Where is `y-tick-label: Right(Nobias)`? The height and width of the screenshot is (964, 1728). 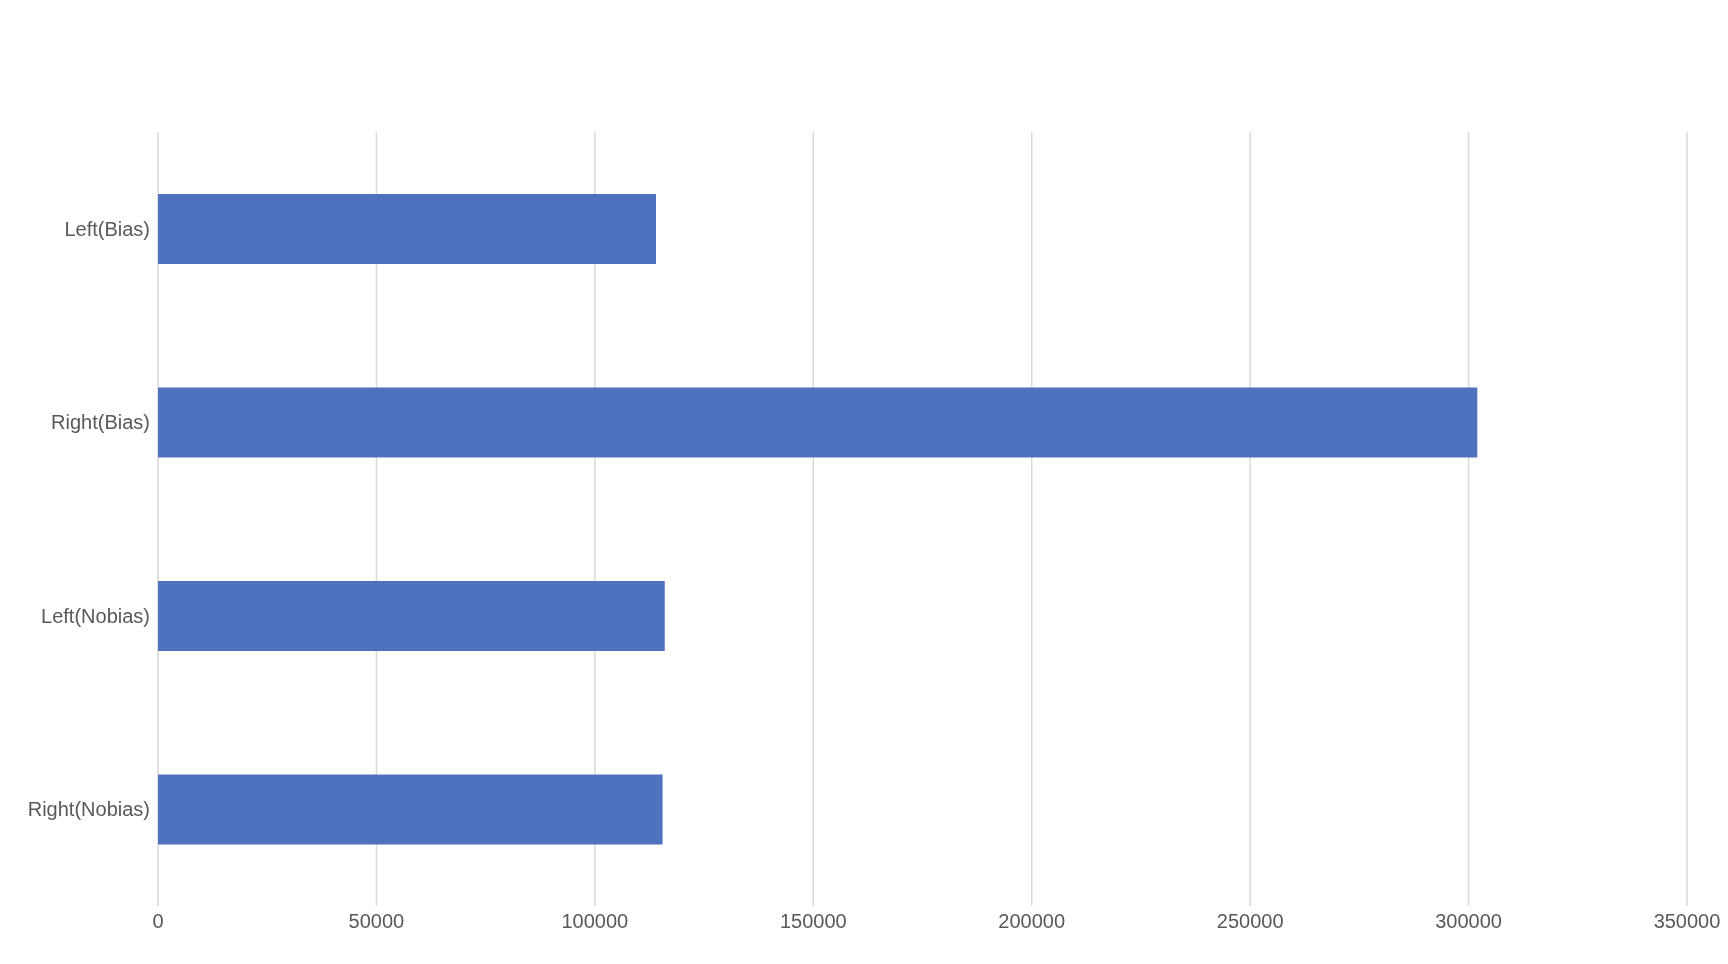 y-tick-label: Right(Nobias) is located at coordinates (88, 809).